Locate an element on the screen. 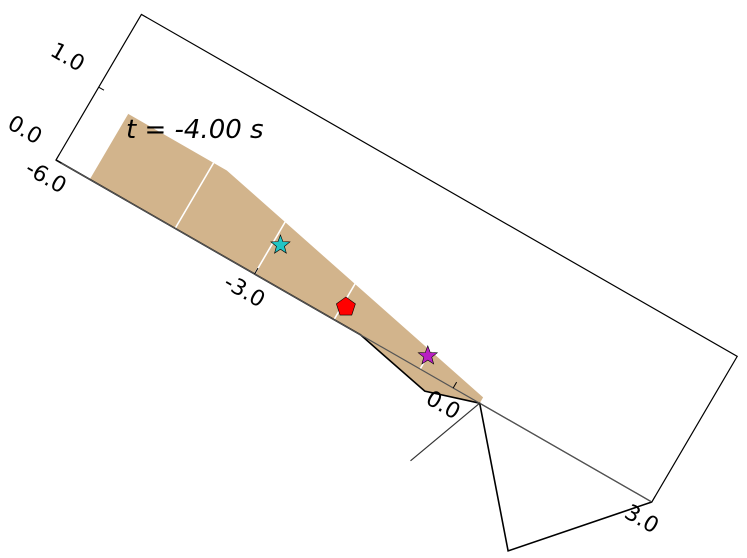  red-pentagon-marker is located at coordinates (346, 306).